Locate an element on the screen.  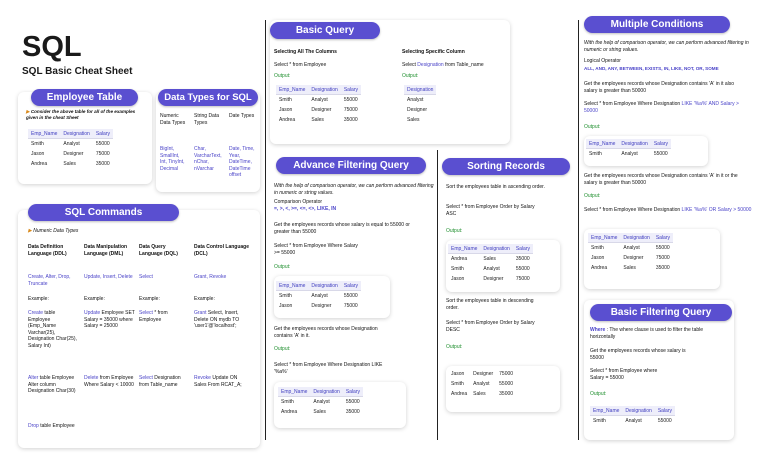
advance-filtering-ex2-output: Output: is located at coordinates (282, 349).